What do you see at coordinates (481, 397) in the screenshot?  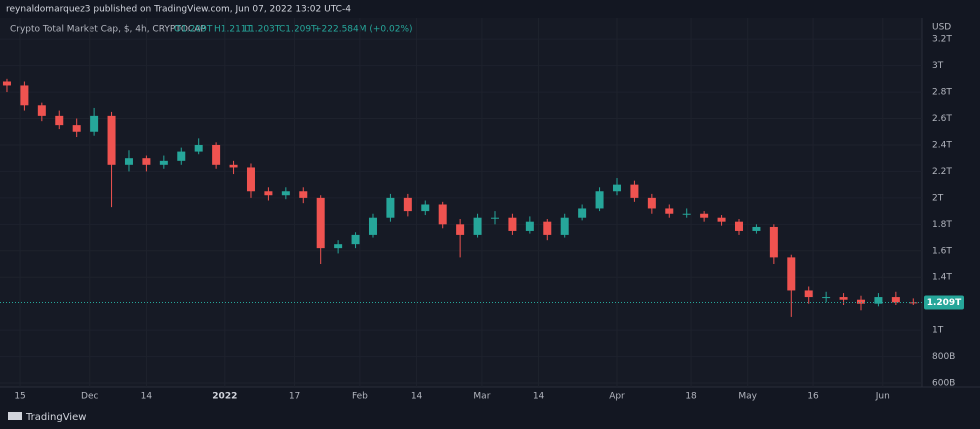 I see `x-tick-label: Mar` at bounding box center [481, 397].